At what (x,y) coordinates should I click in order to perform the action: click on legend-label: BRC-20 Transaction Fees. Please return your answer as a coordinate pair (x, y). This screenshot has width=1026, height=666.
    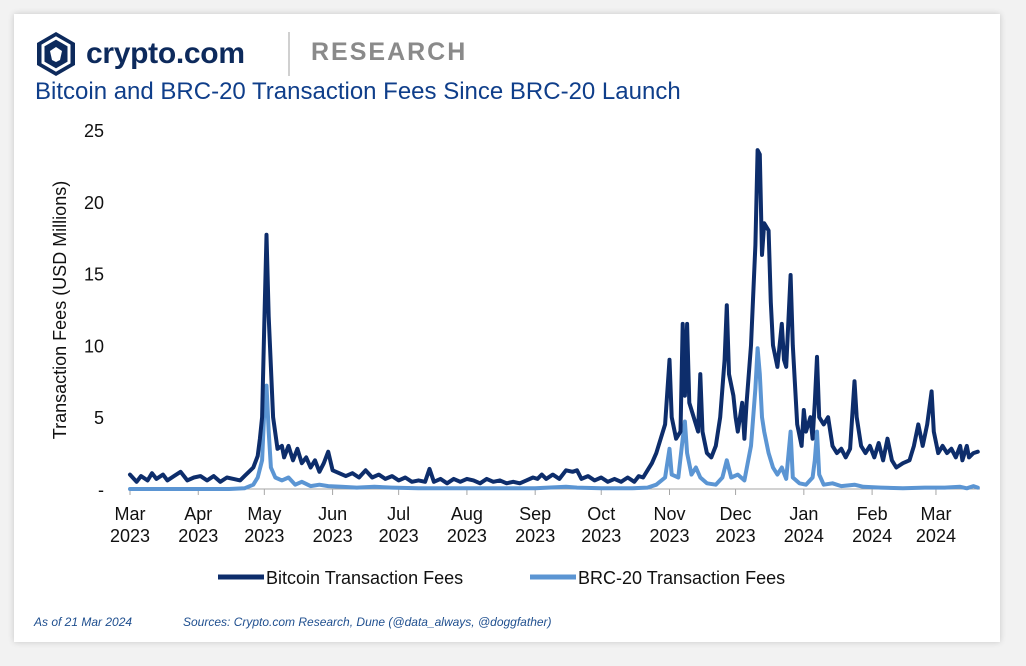
    Looking at the image, I should click on (681, 578).